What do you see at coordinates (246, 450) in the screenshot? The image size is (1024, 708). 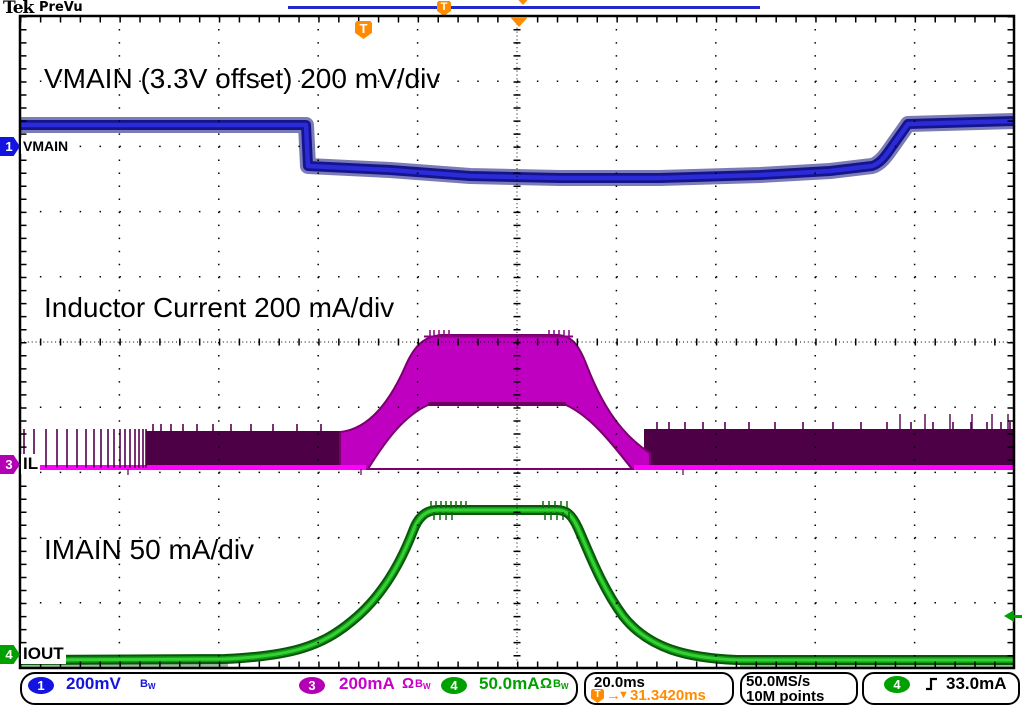 I see `il-band-left` at bounding box center [246, 450].